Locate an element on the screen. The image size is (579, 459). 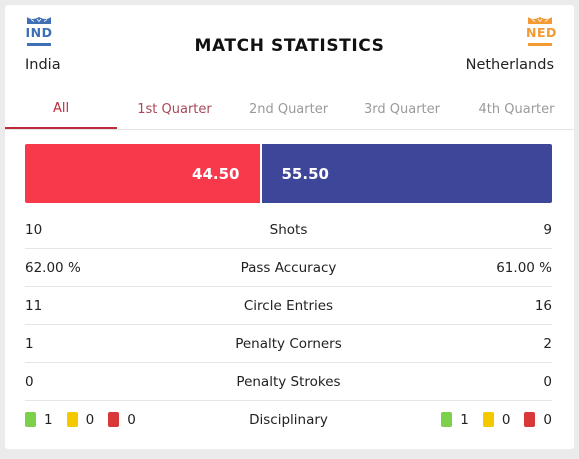
away-team-code: NED is located at coordinates (541, 32).